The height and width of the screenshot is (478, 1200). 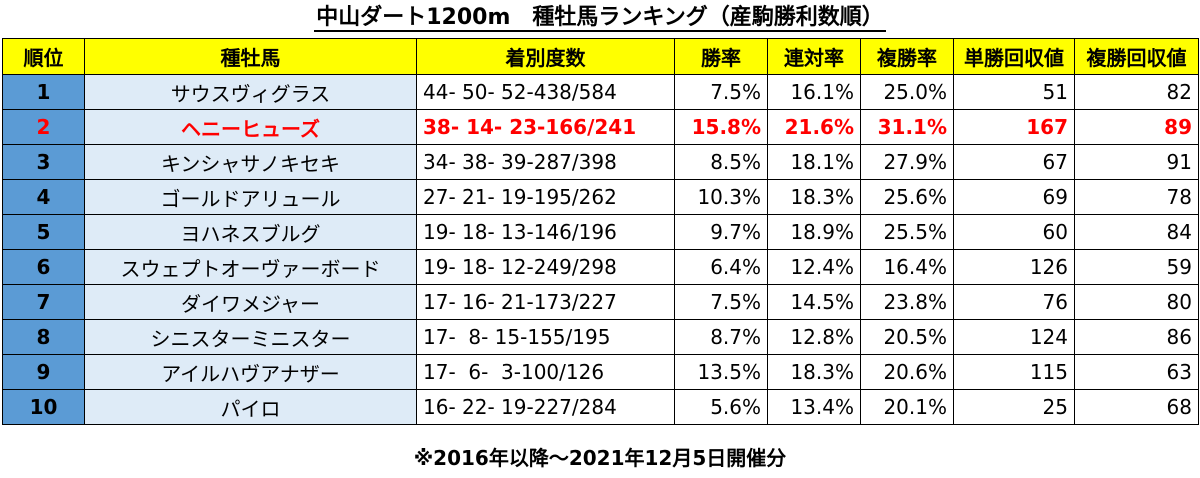 What do you see at coordinates (250, 372) in the screenshot?
I see `sire-name-cell: アイルハヴアナザー` at bounding box center [250, 372].